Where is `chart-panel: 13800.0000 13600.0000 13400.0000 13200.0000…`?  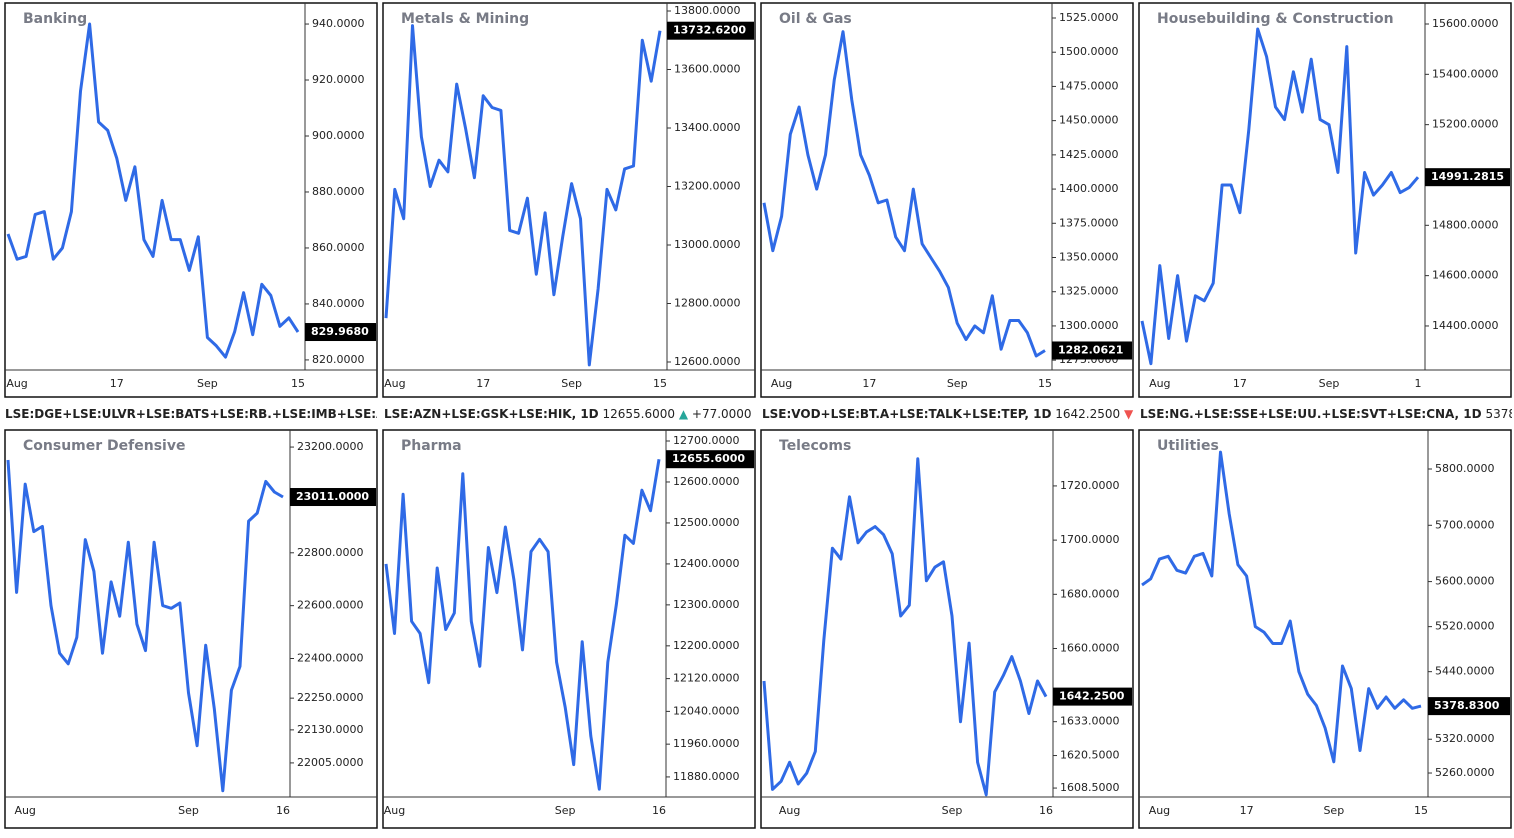
chart-panel: 13800.0000 13600.0000 13400.0000 13200.0000… is located at coordinates (569, 200).